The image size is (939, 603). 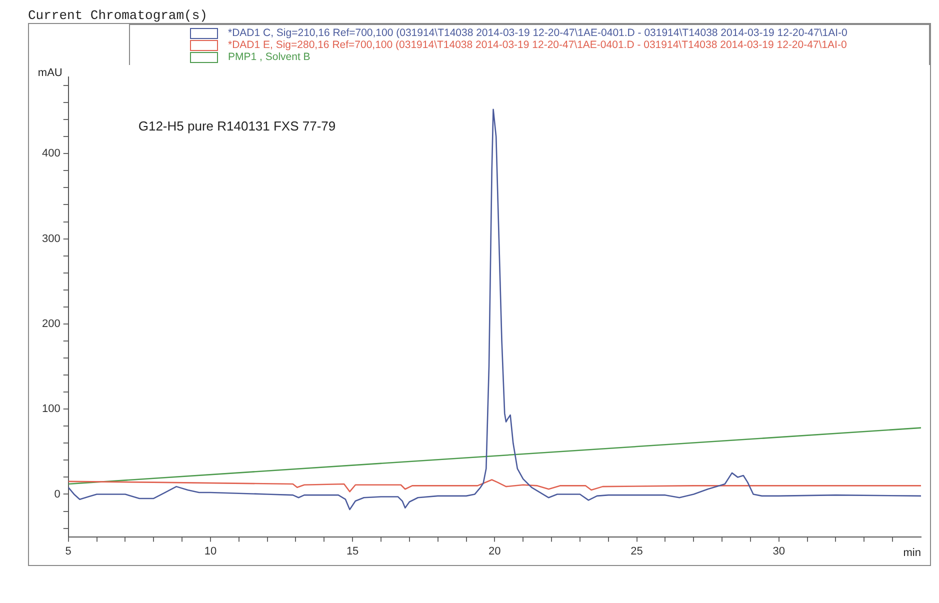 What do you see at coordinates (210, 551) in the screenshot?
I see `x-tick-label: 10` at bounding box center [210, 551].